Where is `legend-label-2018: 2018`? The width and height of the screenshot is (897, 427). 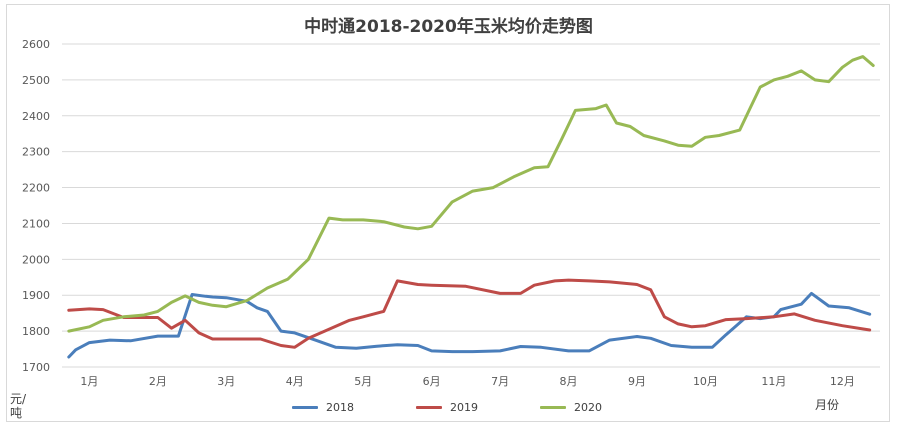 legend-label-2018: 2018 is located at coordinates (340, 407).